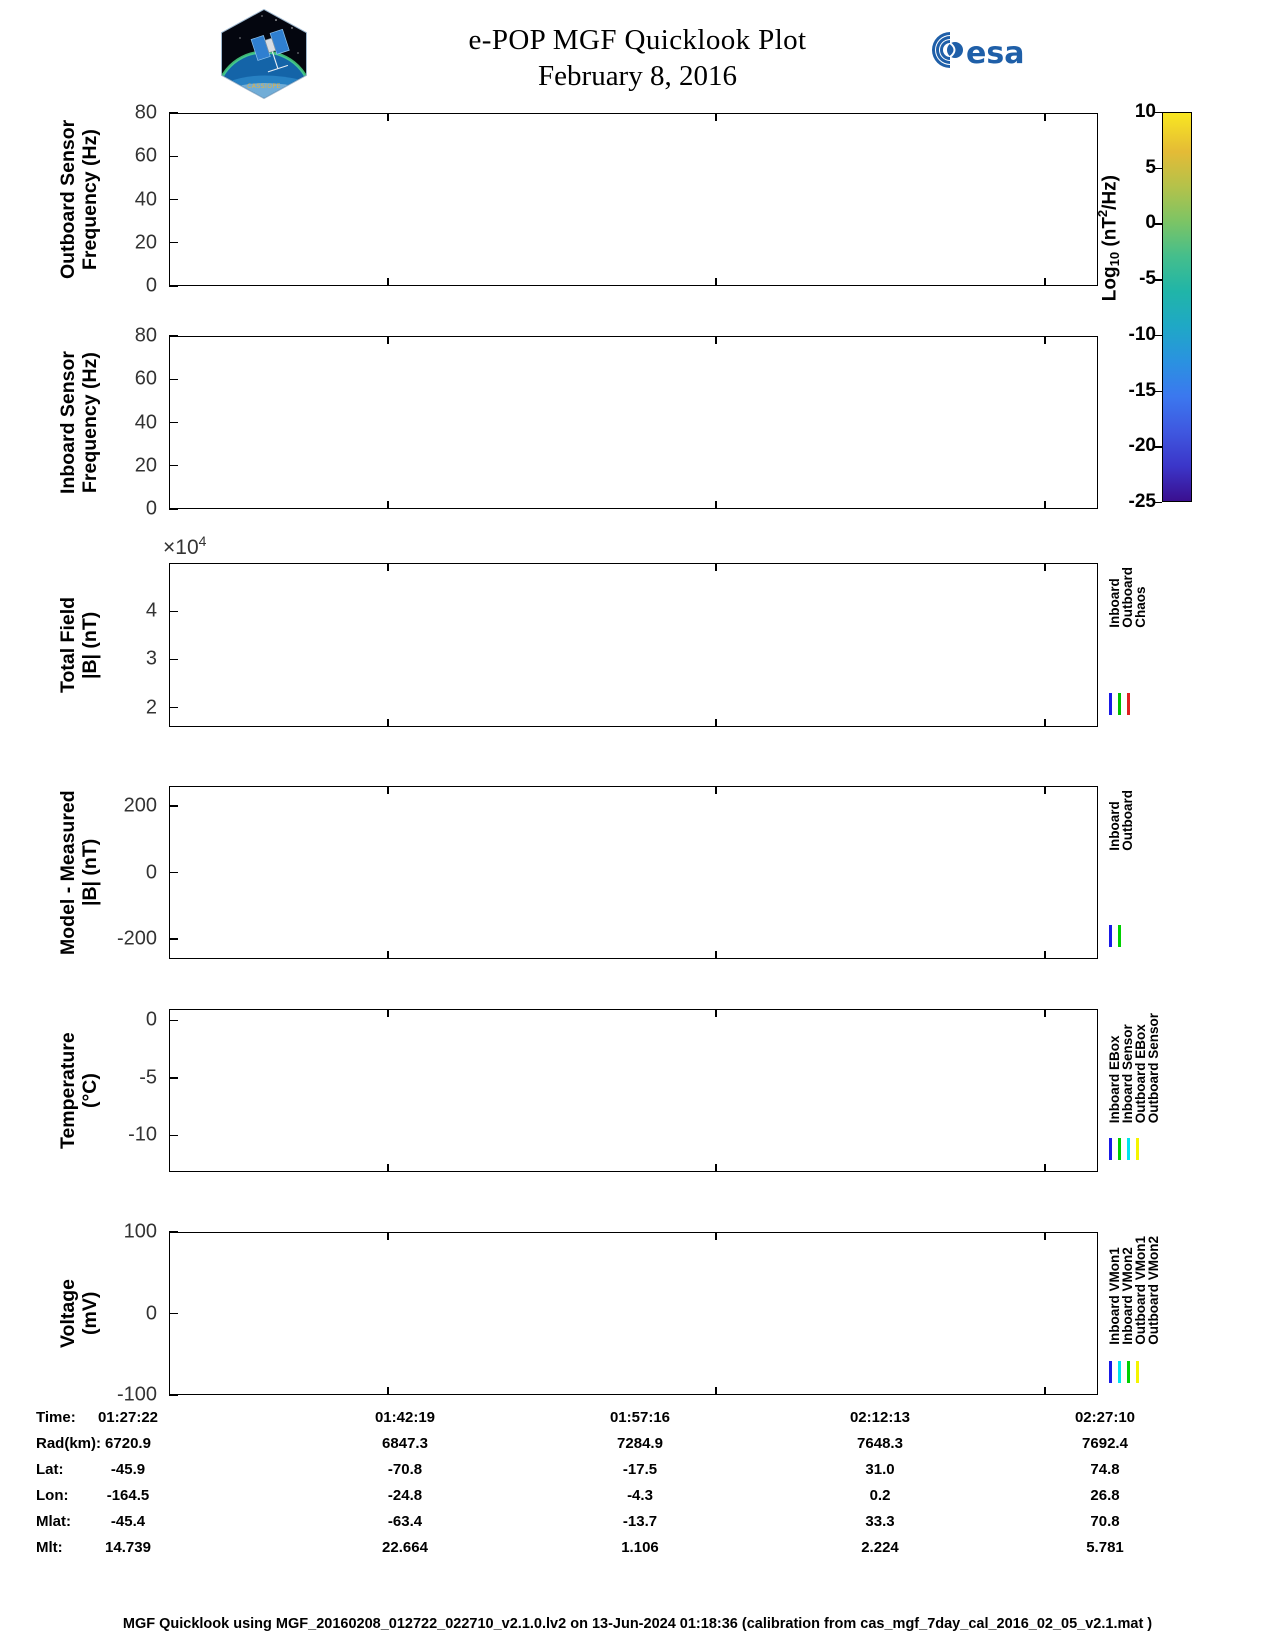 This screenshot has width=1275, height=1650. What do you see at coordinates (1160, 306) in the screenshot?
I see `colorbar: 10 5 0 -5 -10 -15 -20 -25` at bounding box center [1160, 306].